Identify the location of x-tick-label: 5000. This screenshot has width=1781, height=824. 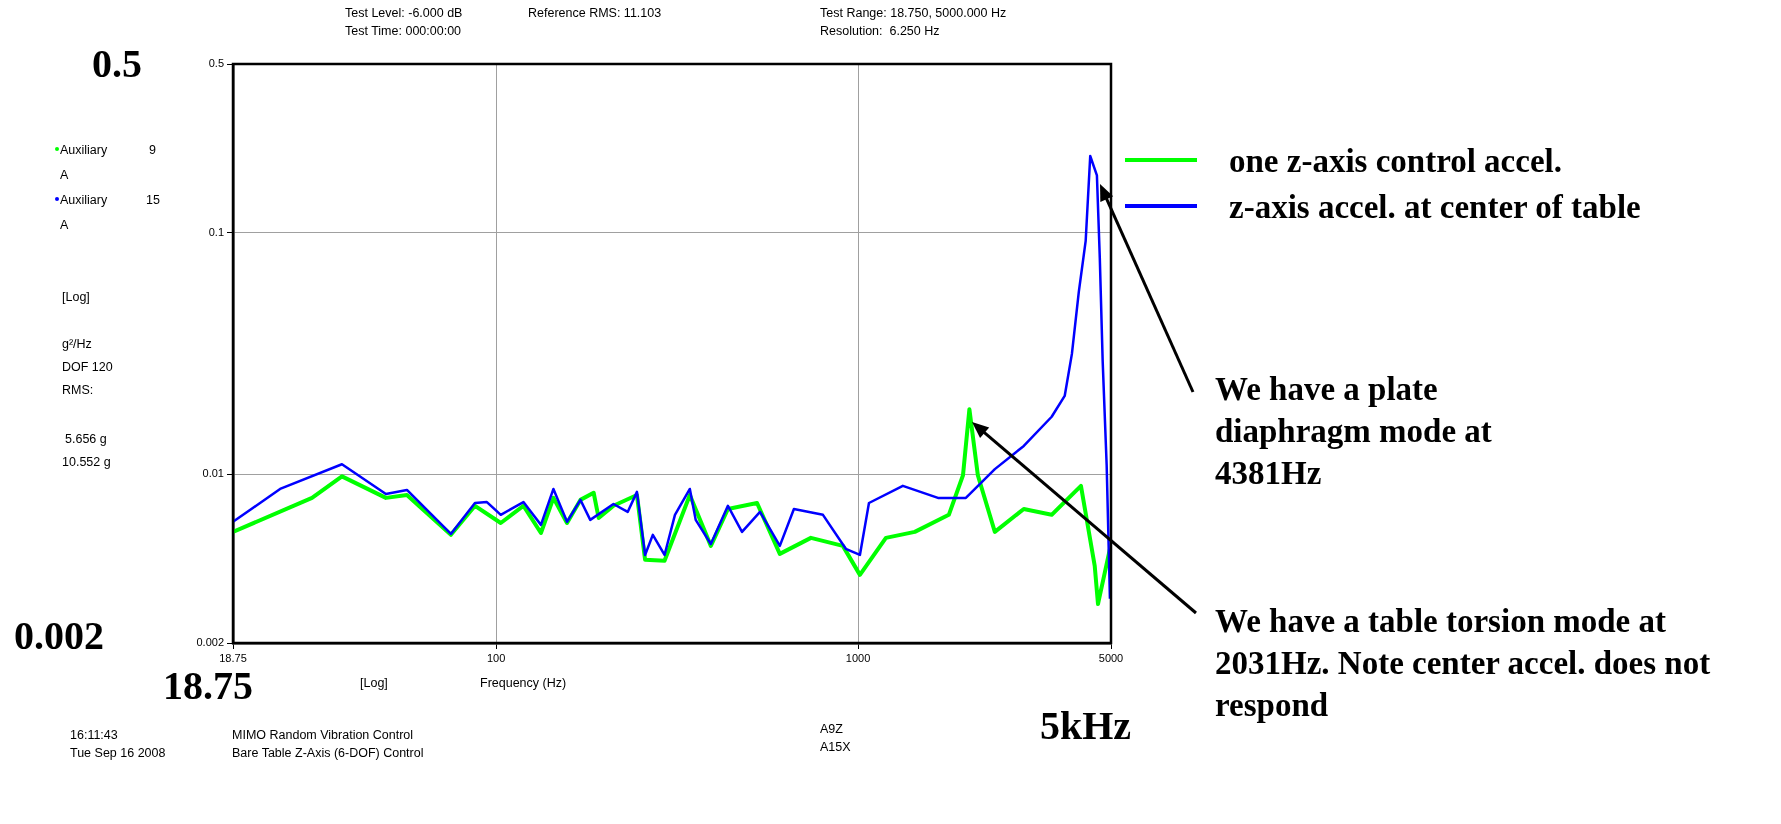
(1111, 657).